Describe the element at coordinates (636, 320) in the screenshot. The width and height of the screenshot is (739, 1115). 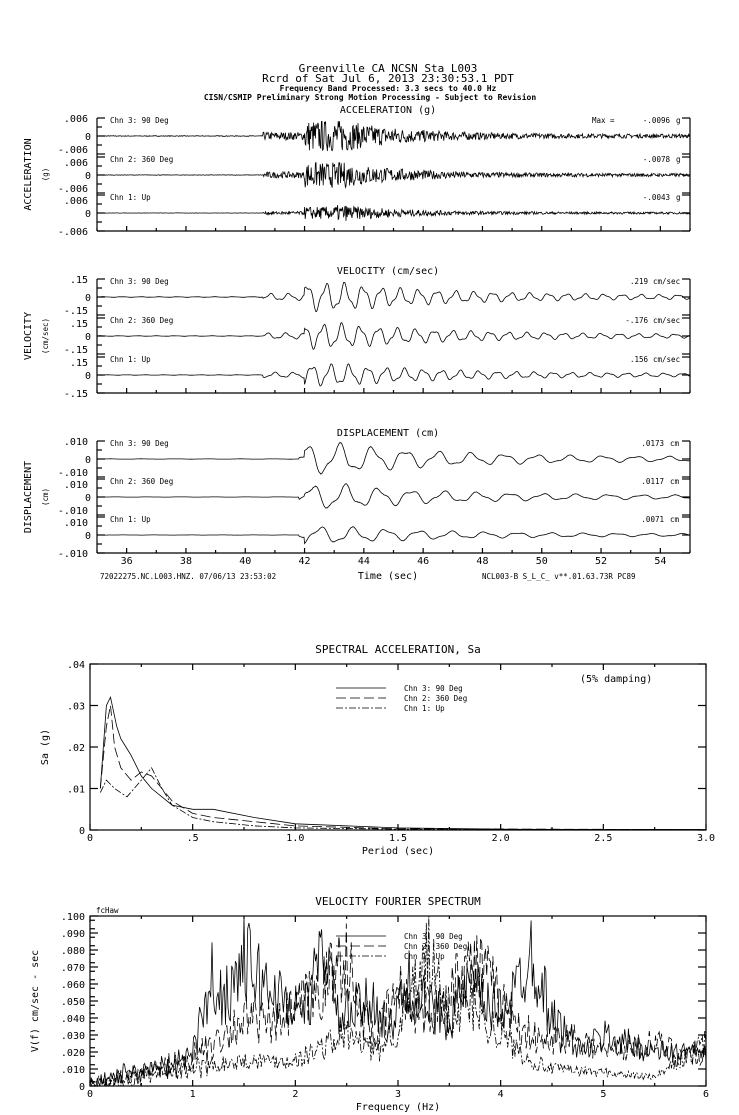
I see `peak-value: -.176` at that location.